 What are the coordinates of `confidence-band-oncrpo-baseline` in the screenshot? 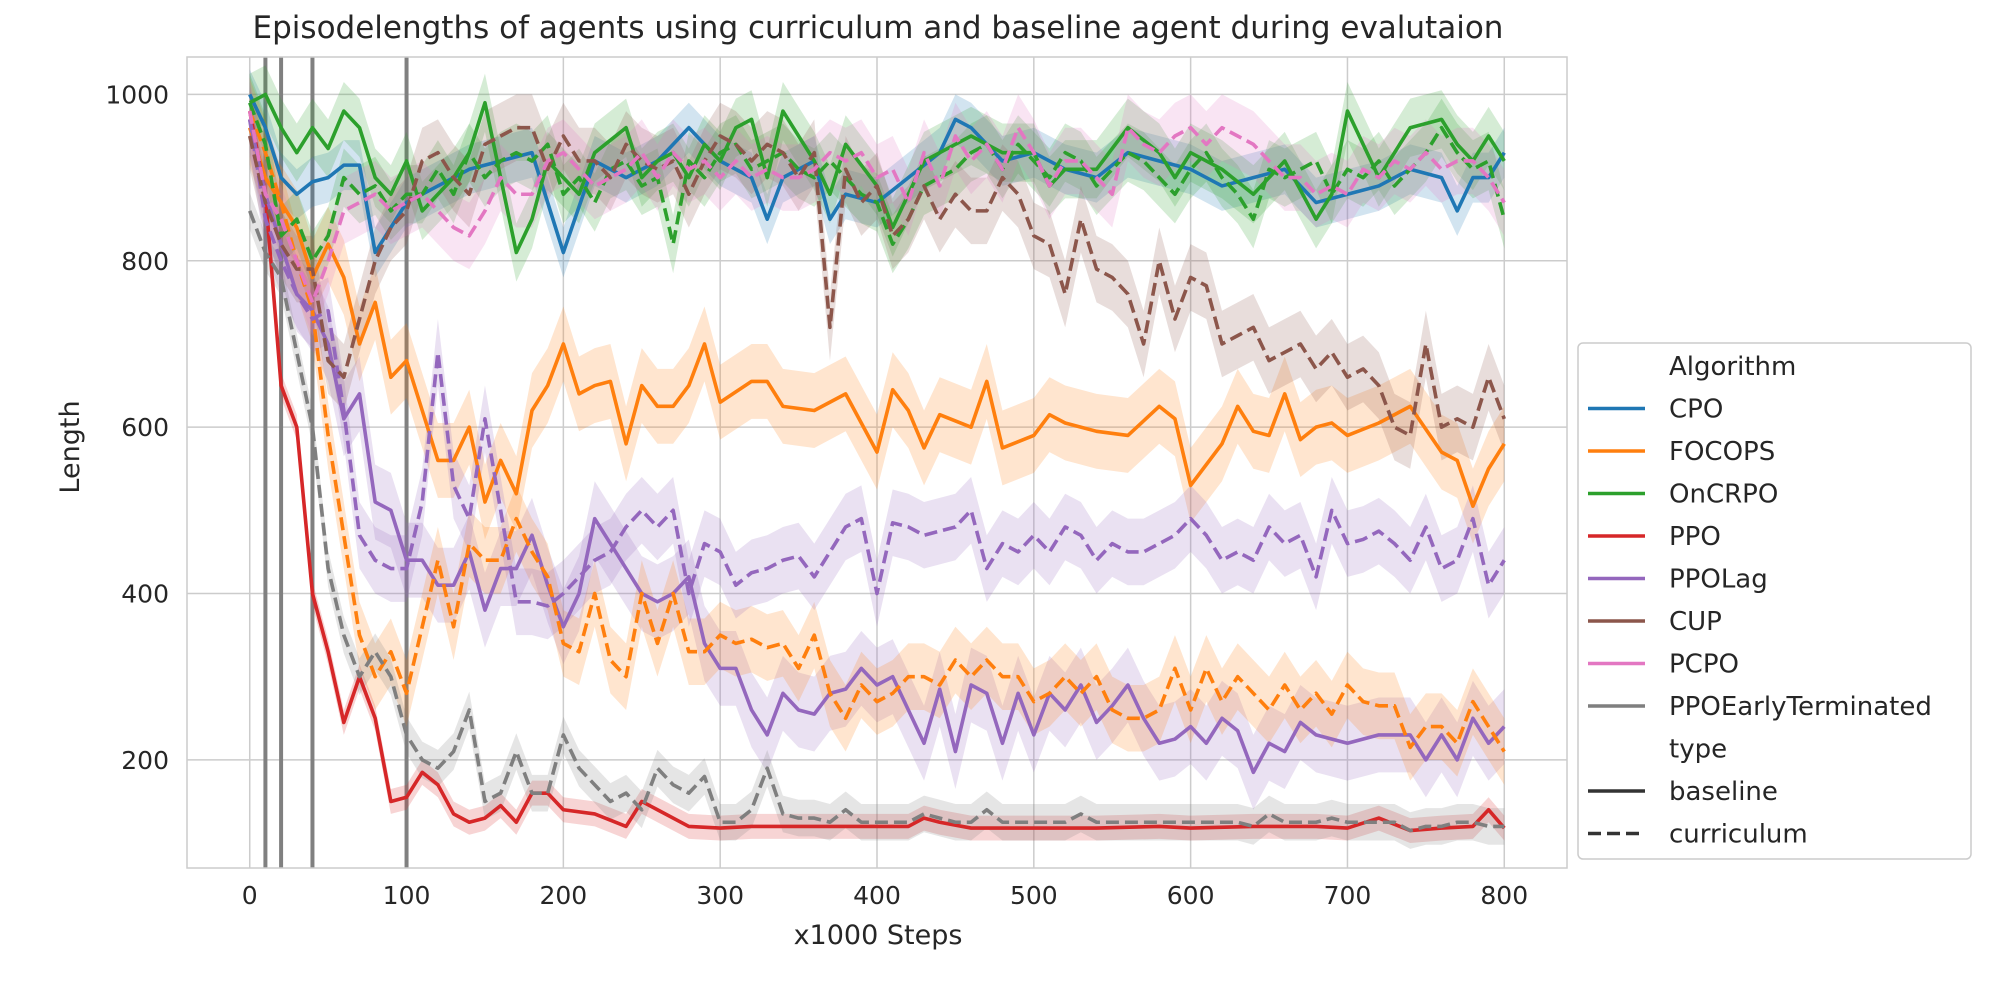 It's located at (877, 173).